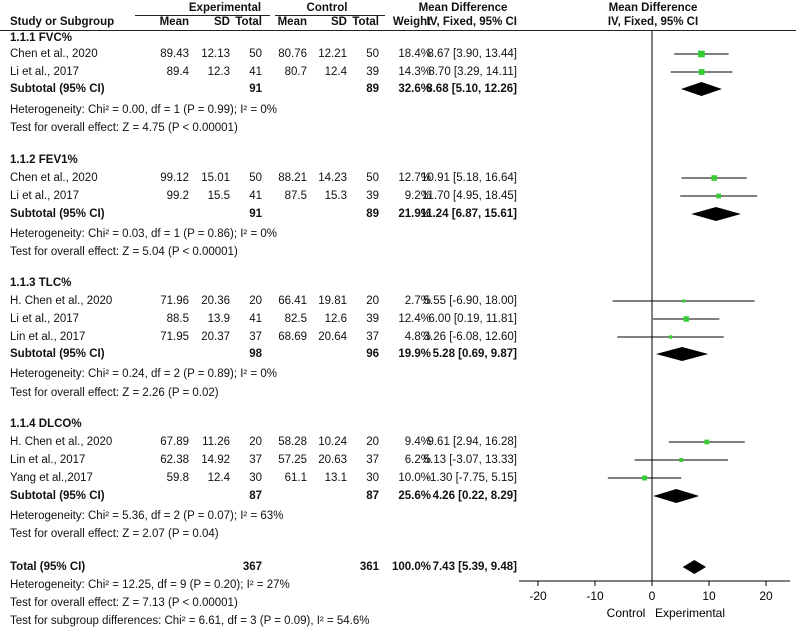  I want to click on header-exp-total: Total, so click(248, 22).